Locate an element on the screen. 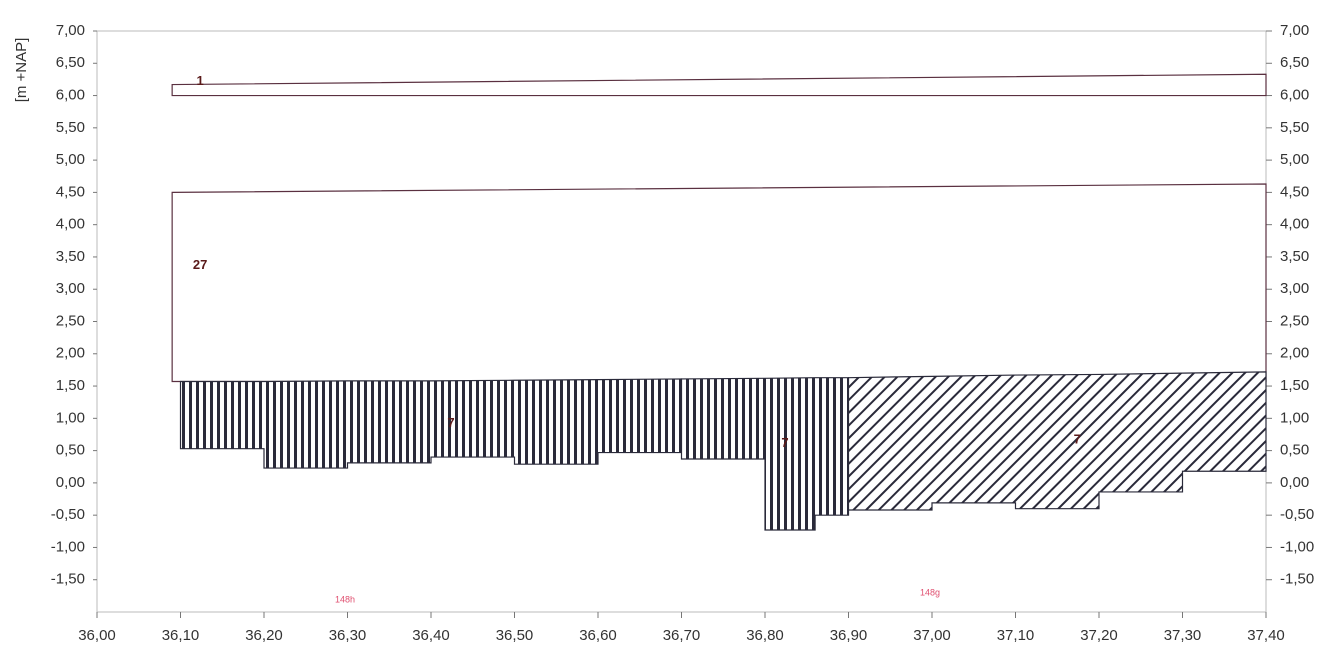  y2-tick-label: 0,50 is located at coordinates (1294, 450).